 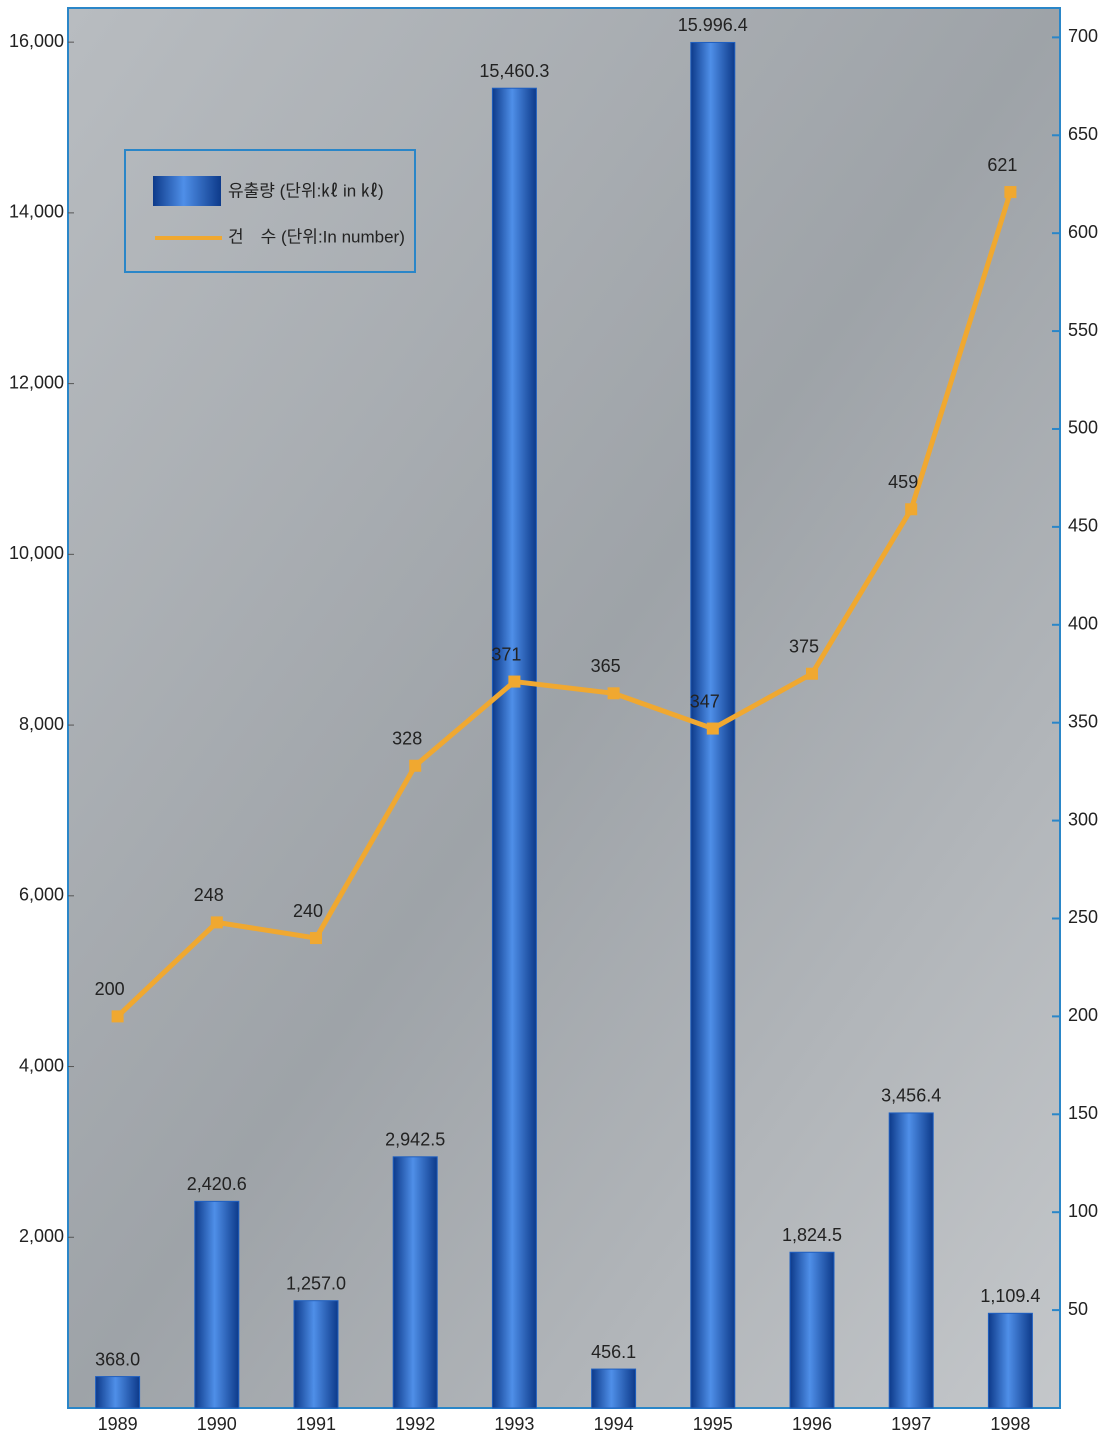 What do you see at coordinates (1083, 721) in the screenshot?
I see `y2-tick-label: 350` at bounding box center [1083, 721].